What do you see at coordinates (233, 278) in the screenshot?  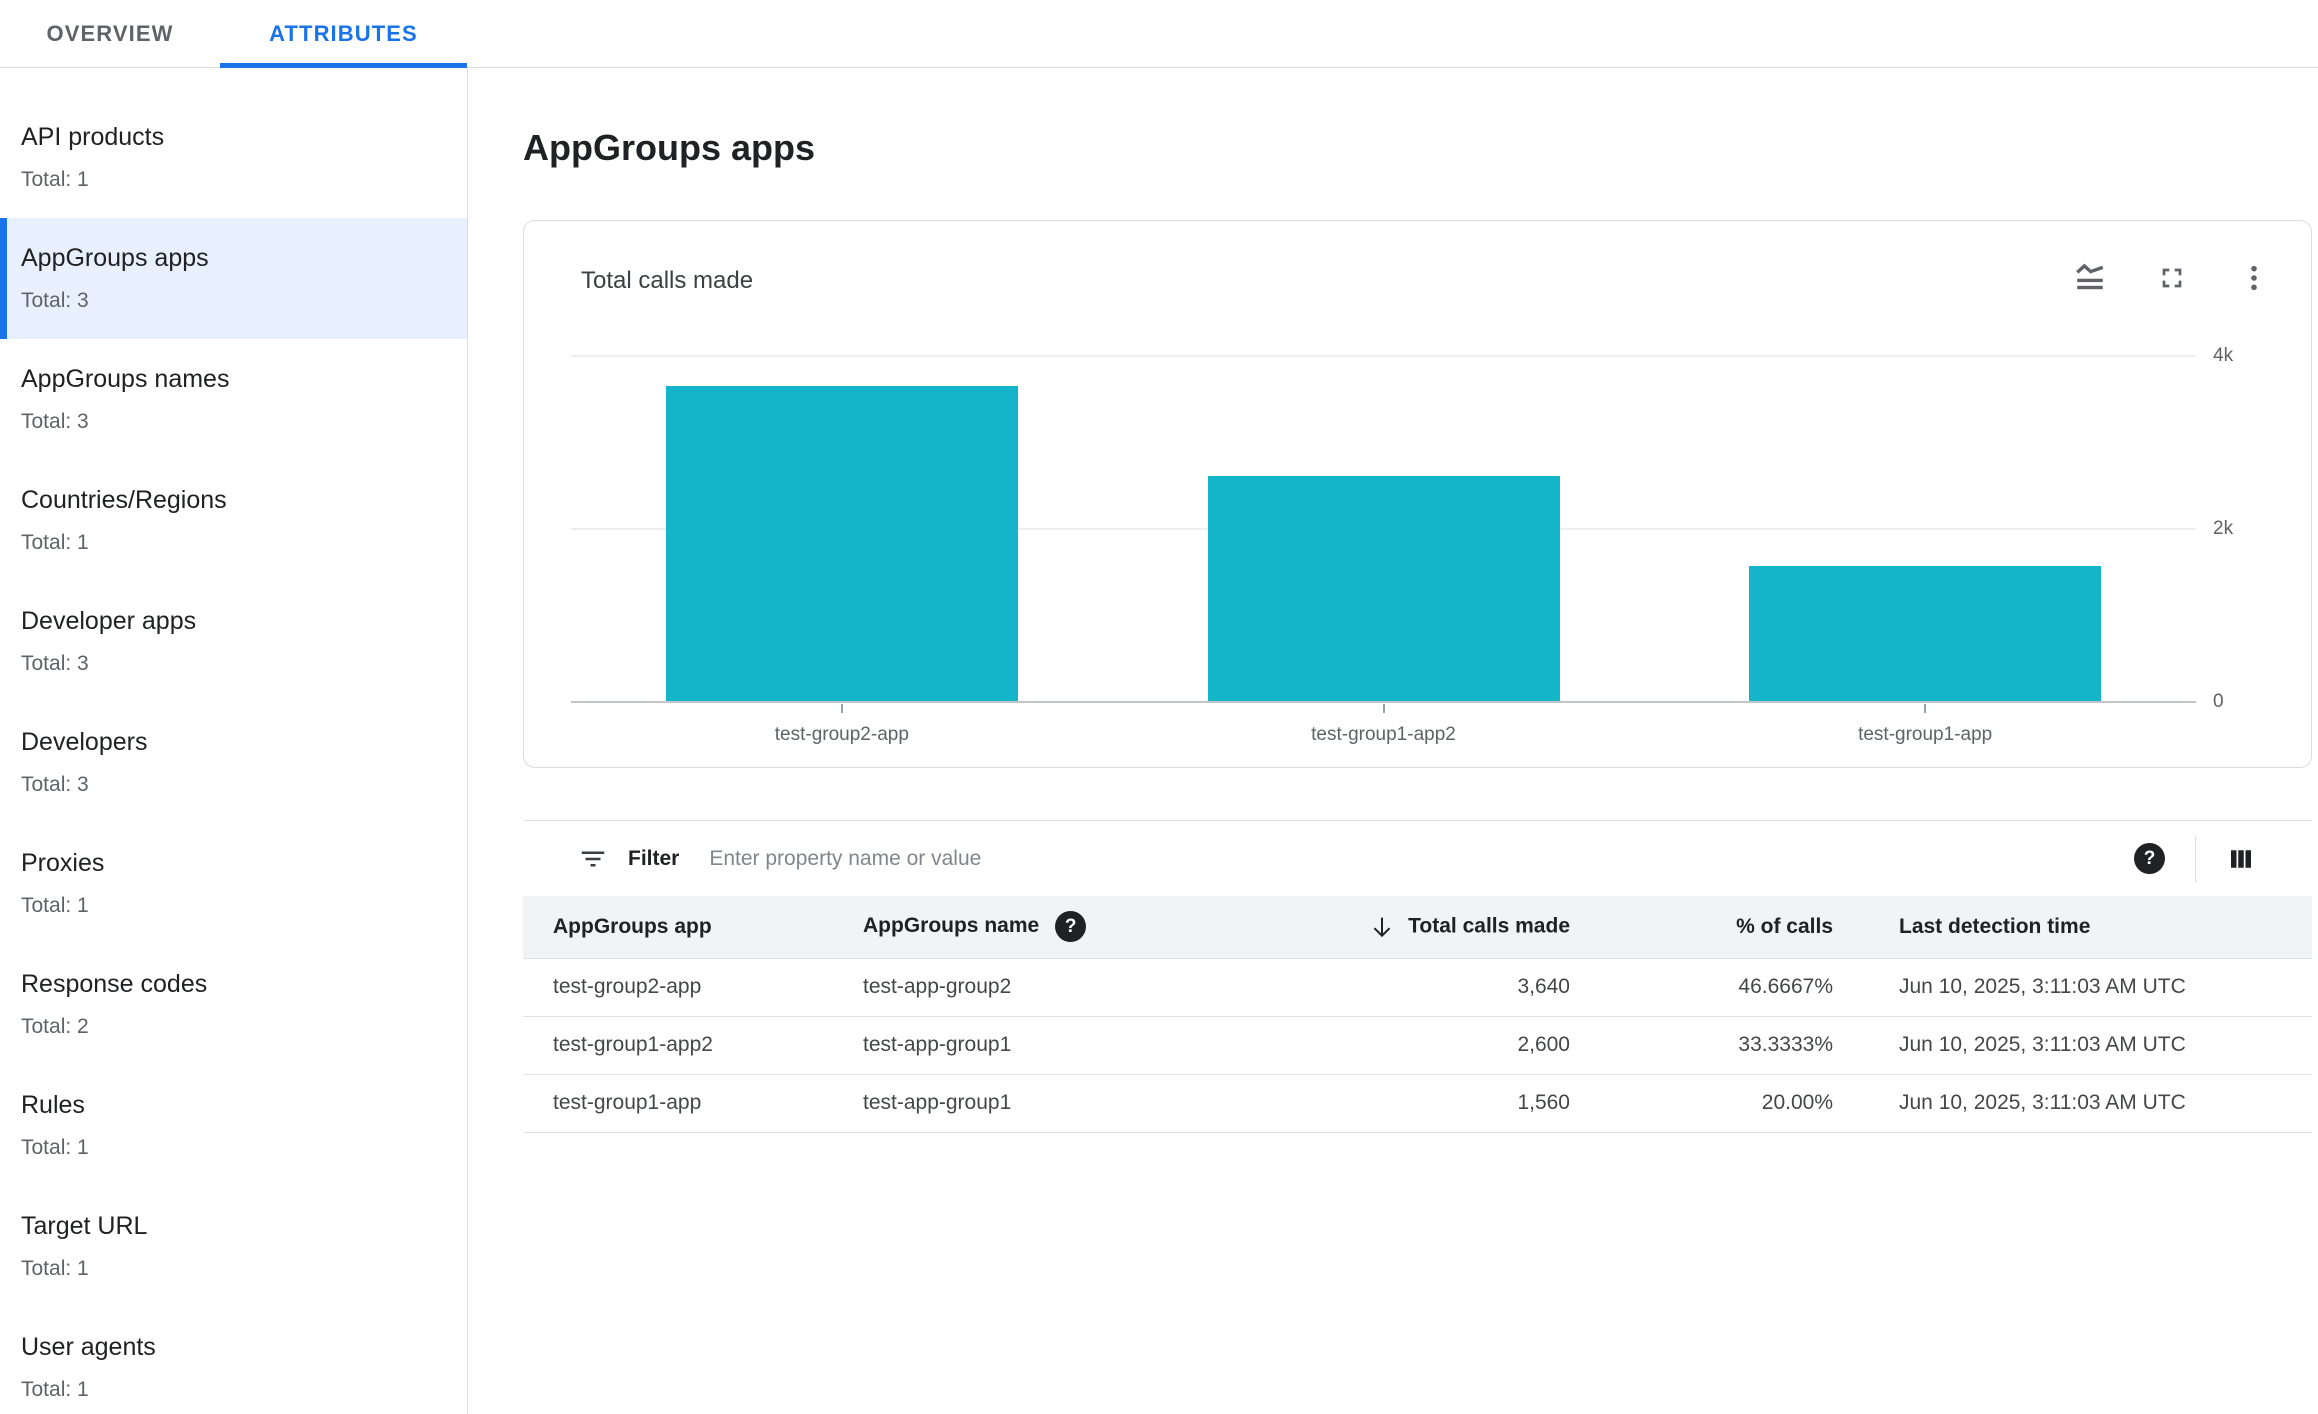 I see `sidebar-item-appgroups-apps: AppGroups apps Total: 3` at bounding box center [233, 278].